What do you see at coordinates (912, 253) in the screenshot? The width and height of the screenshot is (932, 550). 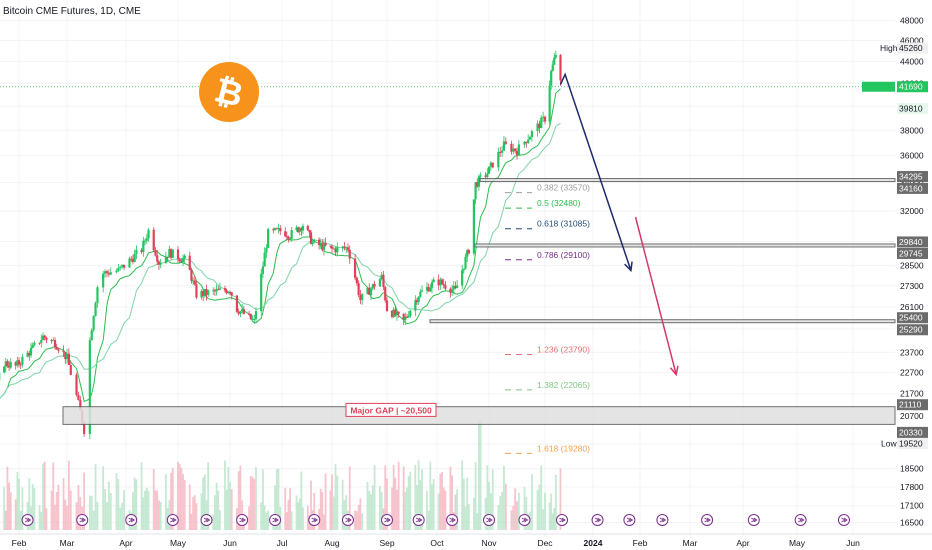 I see `zone-bottom-badge` at bounding box center [912, 253].